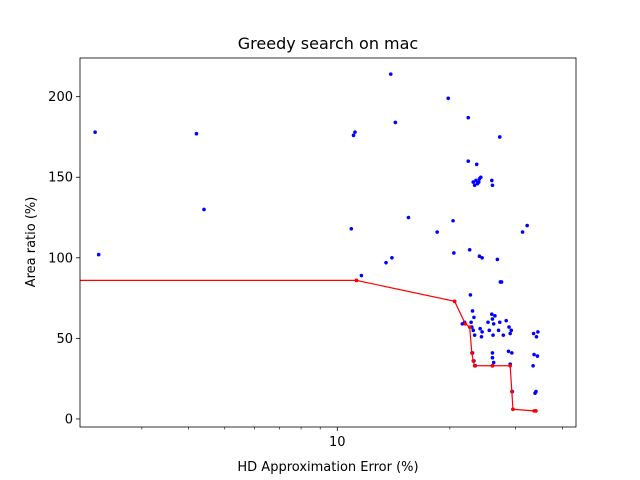 The width and height of the screenshot is (640, 480). What do you see at coordinates (31, 242) in the screenshot?
I see `y-axis-label: Area ratio (%)` at bounding box center [31, 242].